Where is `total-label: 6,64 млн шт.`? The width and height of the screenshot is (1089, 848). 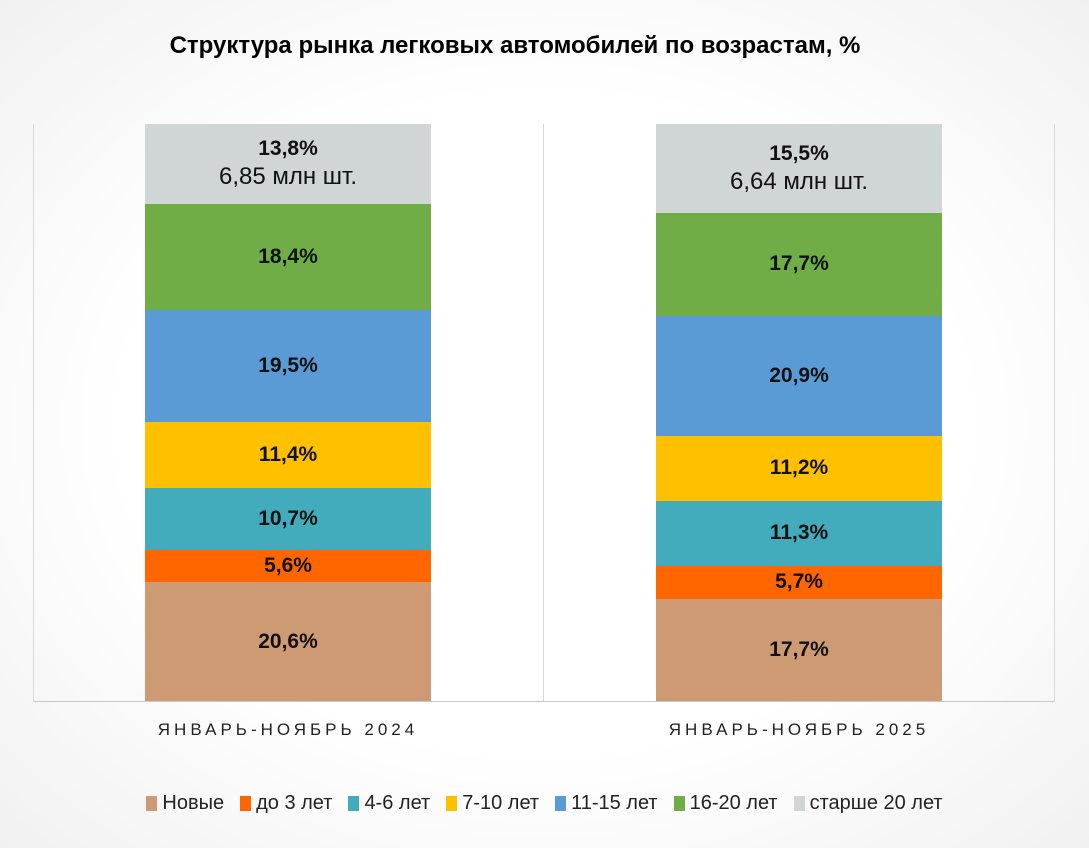 total-label: 6,64 млн шт. is located at coordinates (799, 181).